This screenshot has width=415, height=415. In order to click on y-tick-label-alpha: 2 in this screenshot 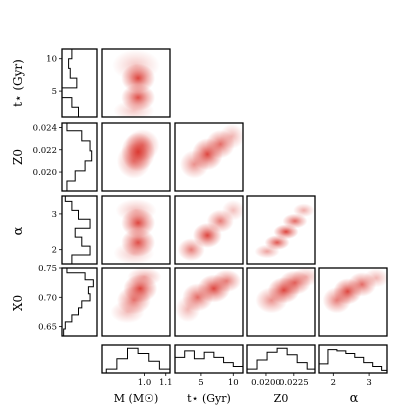, I will do `click(54, 251)`.